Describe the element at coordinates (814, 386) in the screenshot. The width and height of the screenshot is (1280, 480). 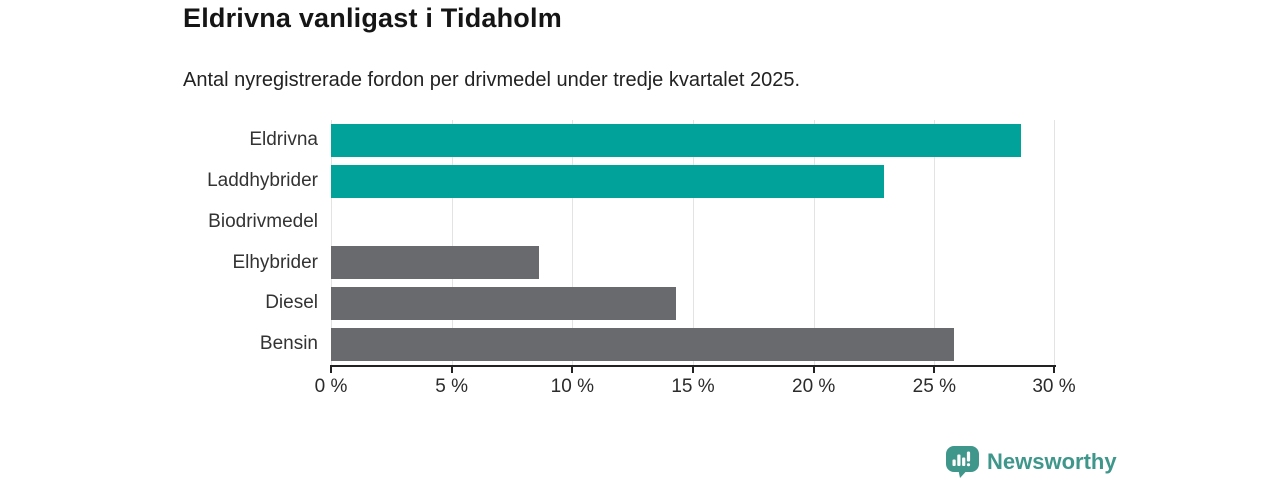
I see `x-tick-label: 20 %` at that location.